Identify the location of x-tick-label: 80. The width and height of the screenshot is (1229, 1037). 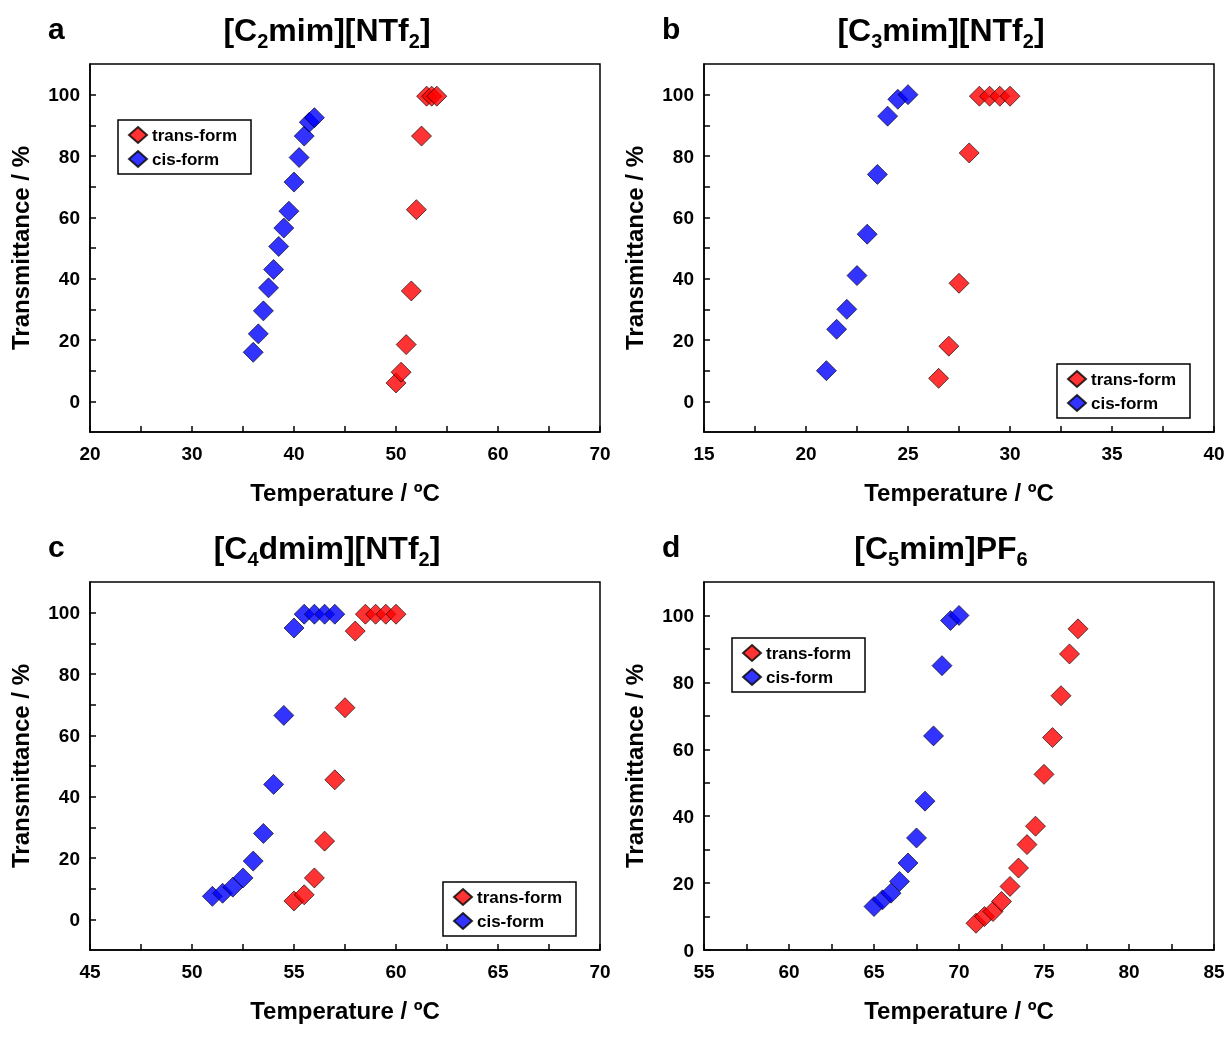
(1129, 971).